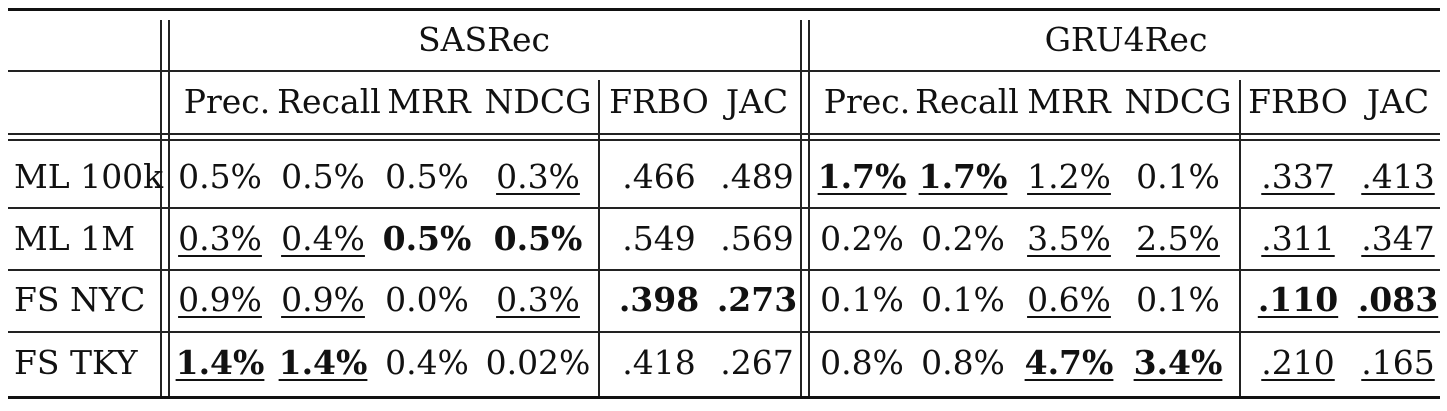  What do you see at coordinates (1069, 238) in the screenshot?
I see `table-cell: 3.5%` at bounding box center [1069, 238].